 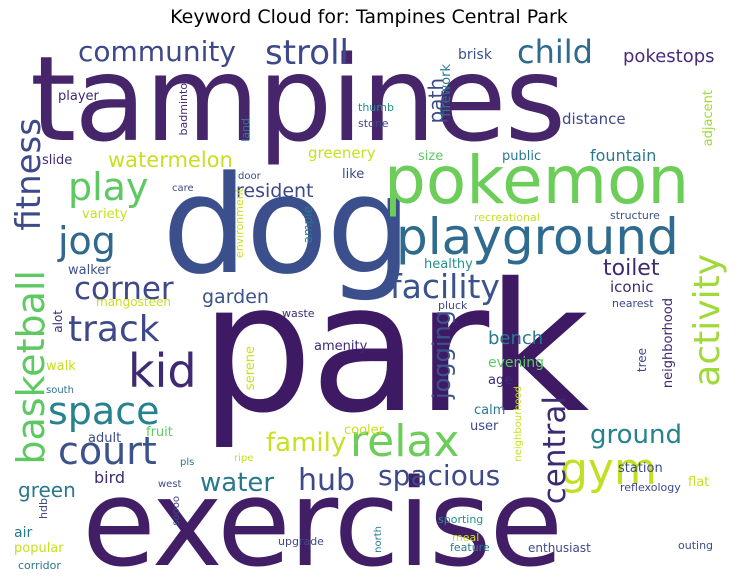 I want to click on word-waste: waste, so click(x=298, y=313).